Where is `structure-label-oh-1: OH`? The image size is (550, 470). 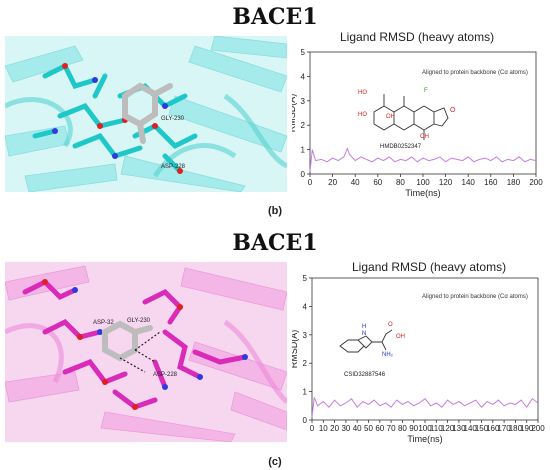 structure-label-oh-1: OH is located at coordinates (390, 117).